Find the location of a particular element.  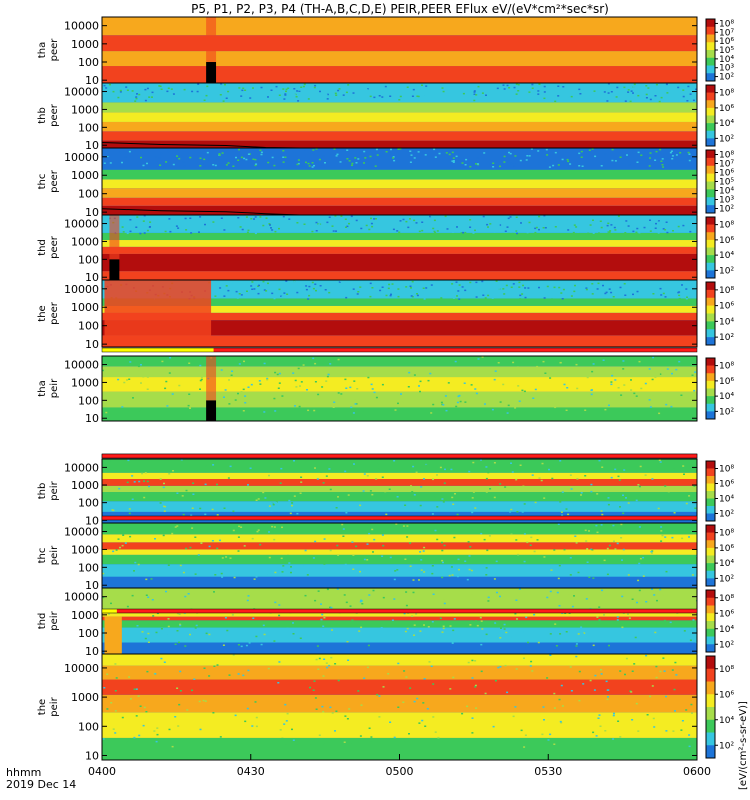

x-tick-label: 0430 is located at coordinates (251, 771).